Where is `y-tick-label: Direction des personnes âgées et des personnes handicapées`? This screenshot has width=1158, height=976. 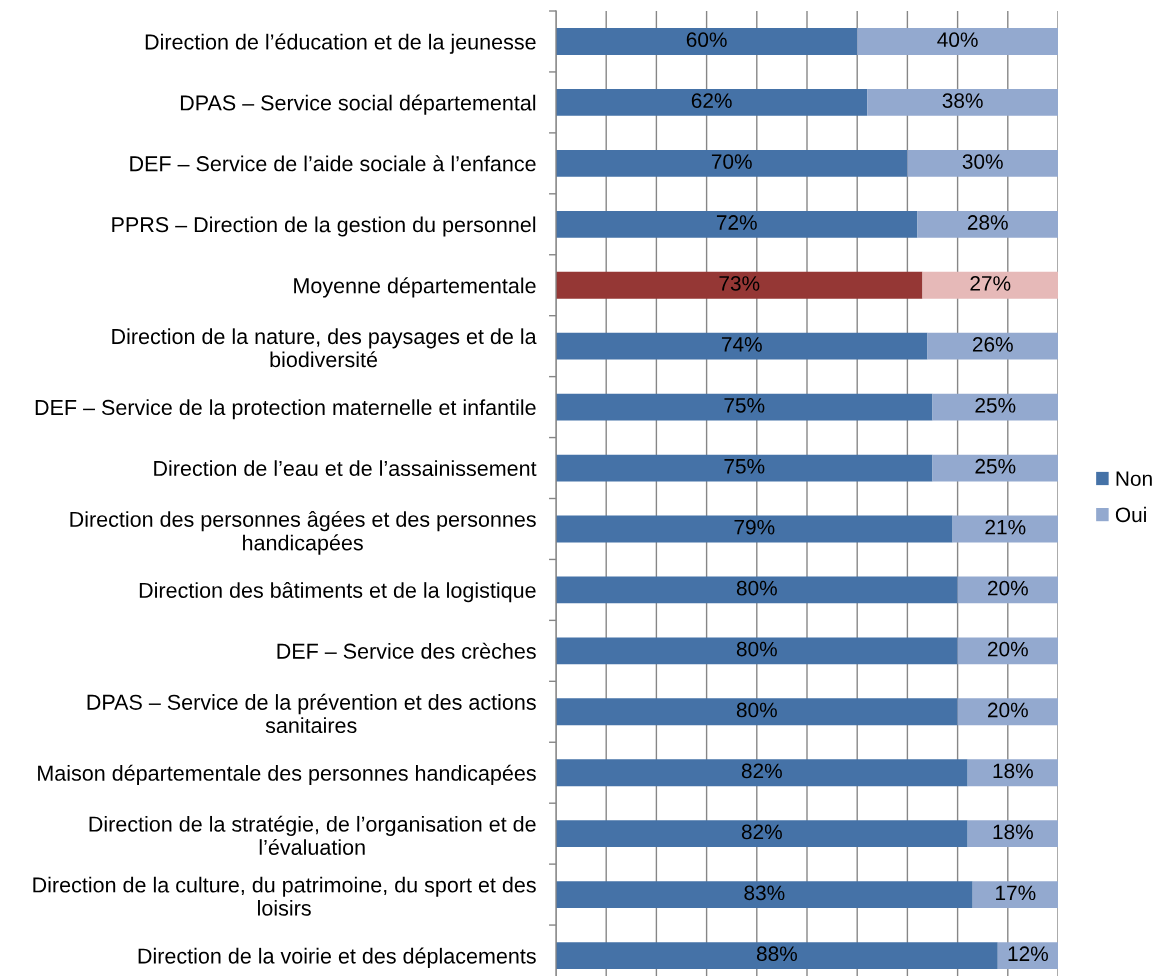
y-tick-label: Direction des personnes âgées et des personnes handicapées is located at coordinates (303, 532).